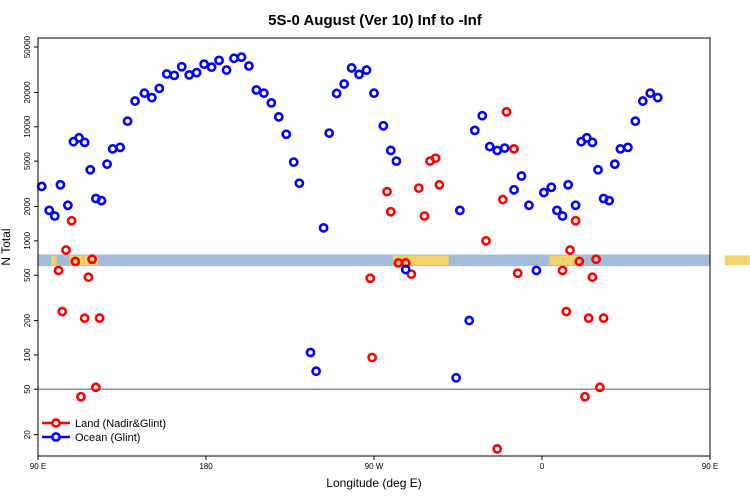 Image resolution: width=750 pixels, height=500 pixels. I want to click on y-tick-label: 200, so click(27, 320).